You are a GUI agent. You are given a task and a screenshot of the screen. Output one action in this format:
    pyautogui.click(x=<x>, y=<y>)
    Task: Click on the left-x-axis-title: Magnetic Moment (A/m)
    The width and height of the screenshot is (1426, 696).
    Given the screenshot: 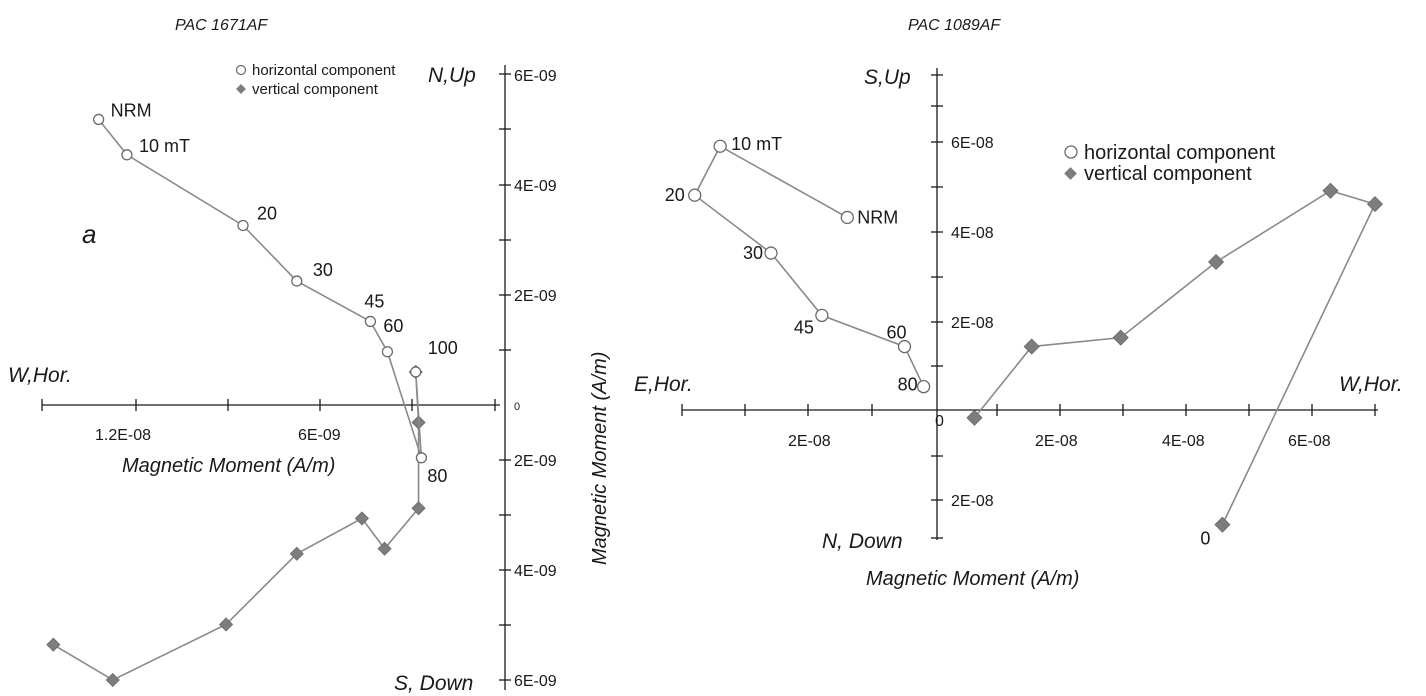 What is the action you would take?
    pyautogui.click(x=228, y=466)
    